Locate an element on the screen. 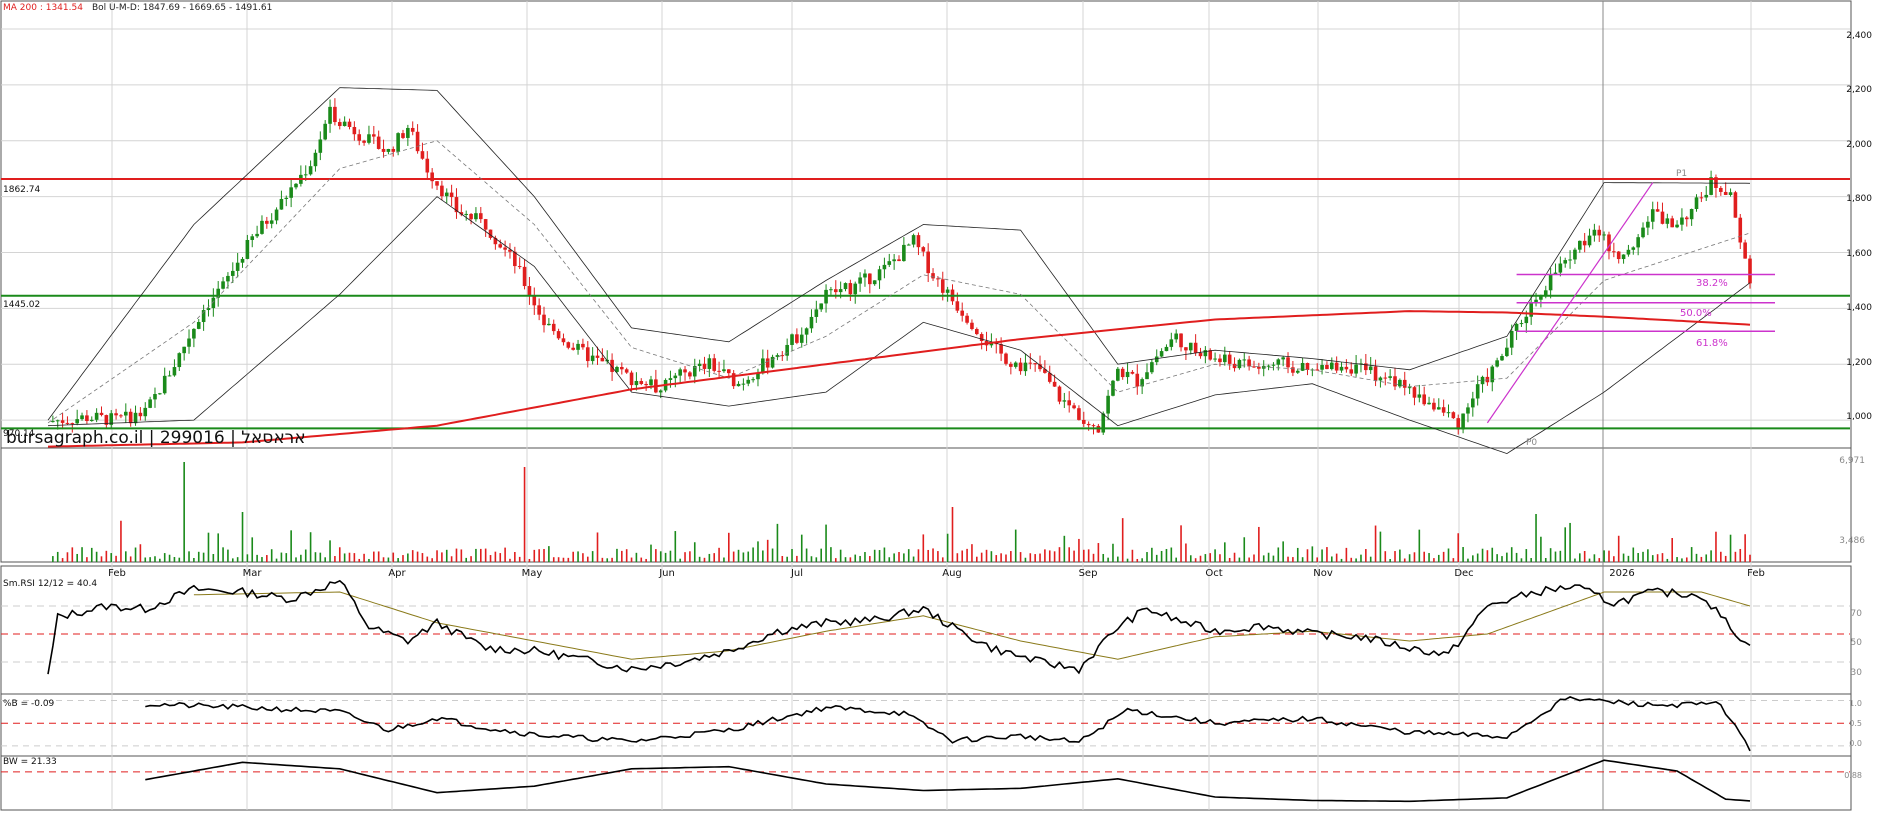 This screenshot has width=1880, height=814. panel-frame is located at coordinates (926, 783).